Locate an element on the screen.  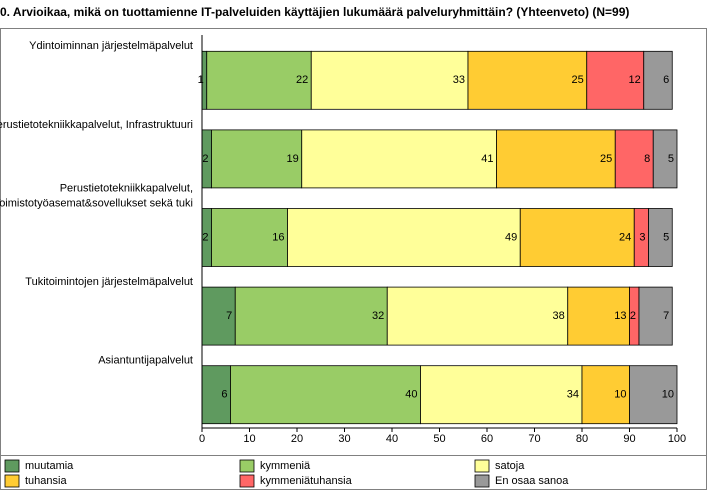
x-tick-label: 60 is located at coordinates (487, 439).